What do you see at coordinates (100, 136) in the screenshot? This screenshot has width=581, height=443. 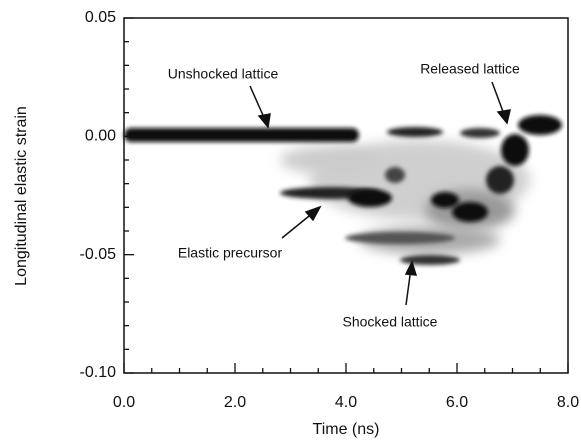 I see `y-tick-label: 0.00` at bounding box center [100, 136].